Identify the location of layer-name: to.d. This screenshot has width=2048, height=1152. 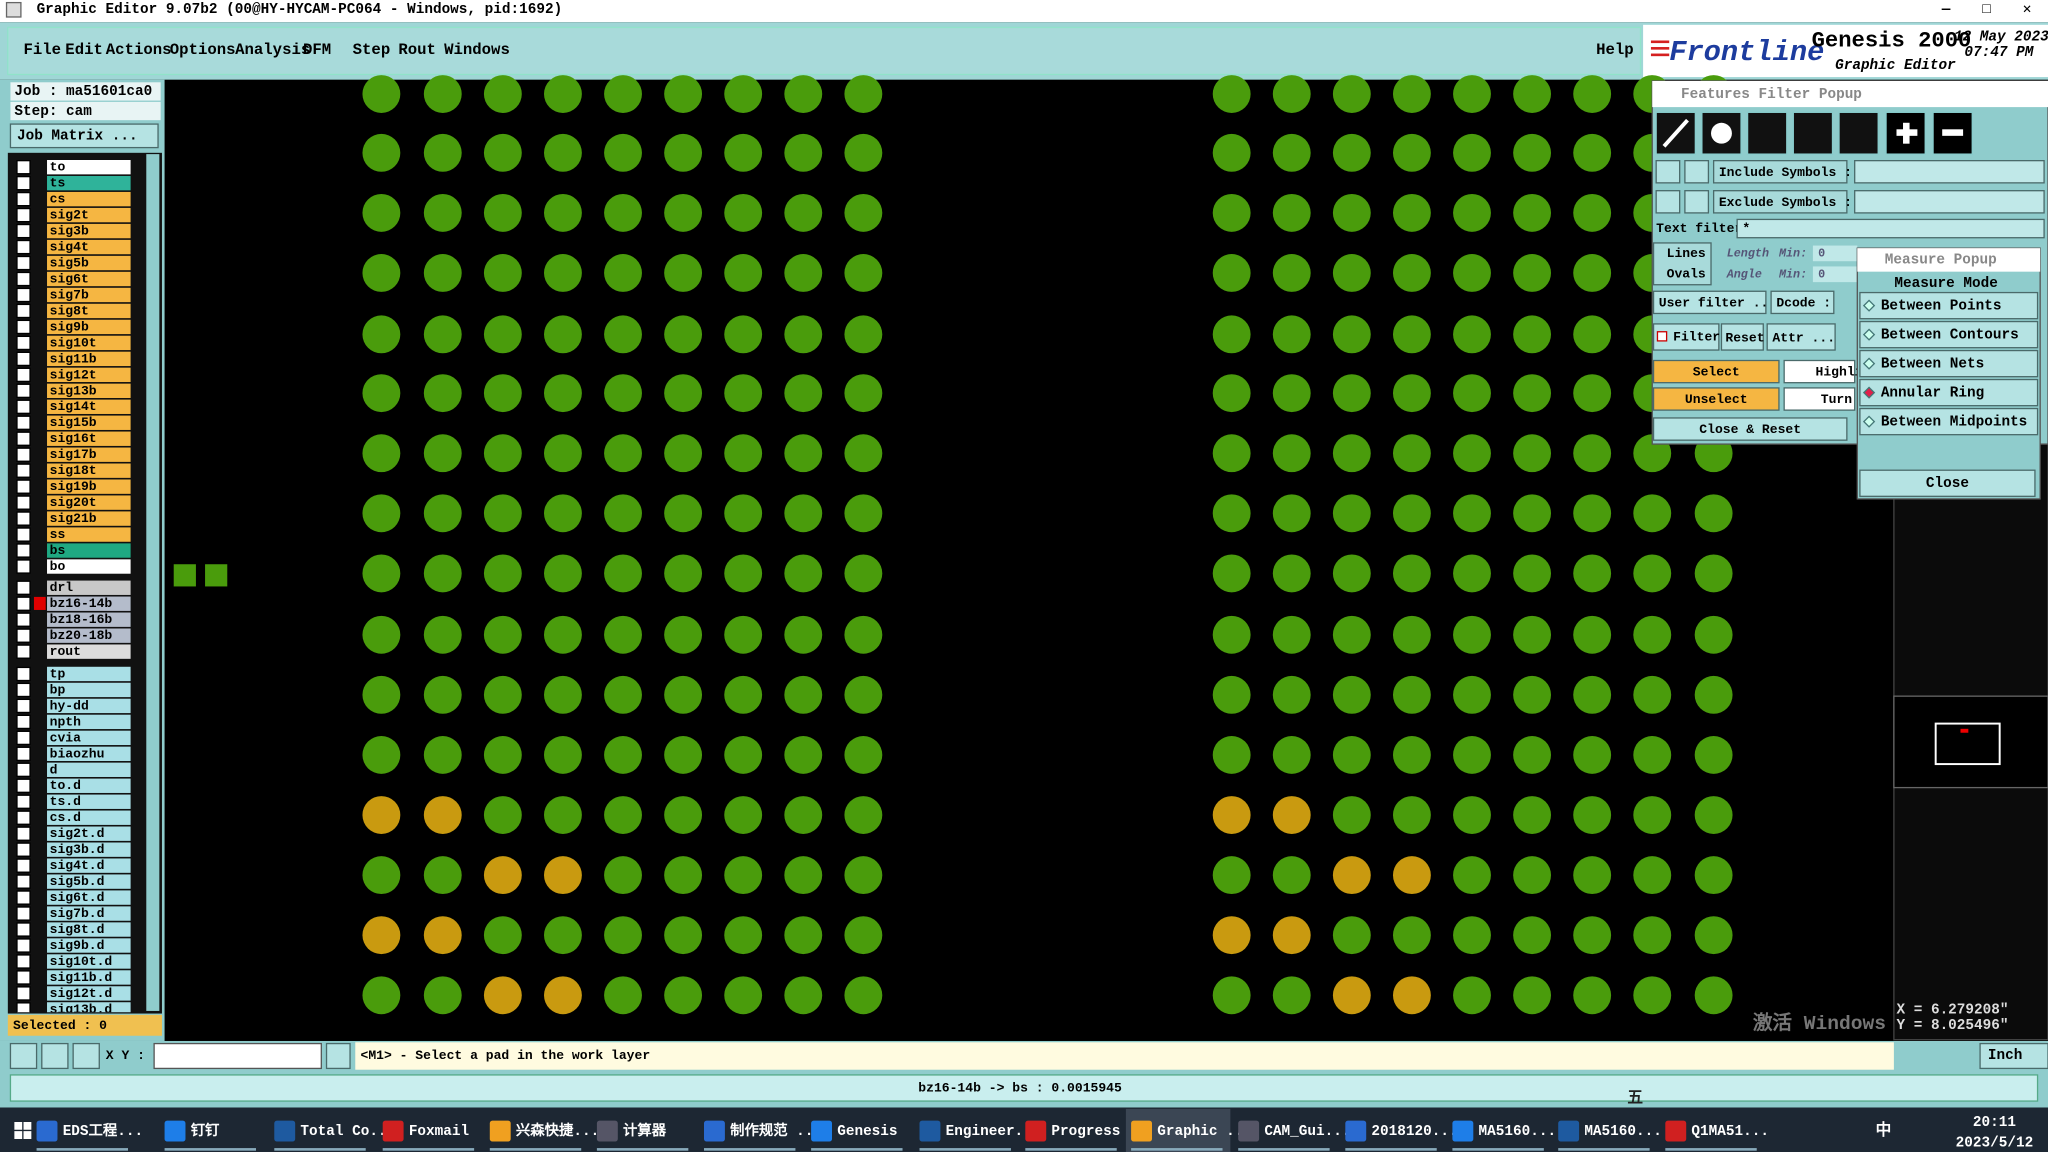
(65, 785).